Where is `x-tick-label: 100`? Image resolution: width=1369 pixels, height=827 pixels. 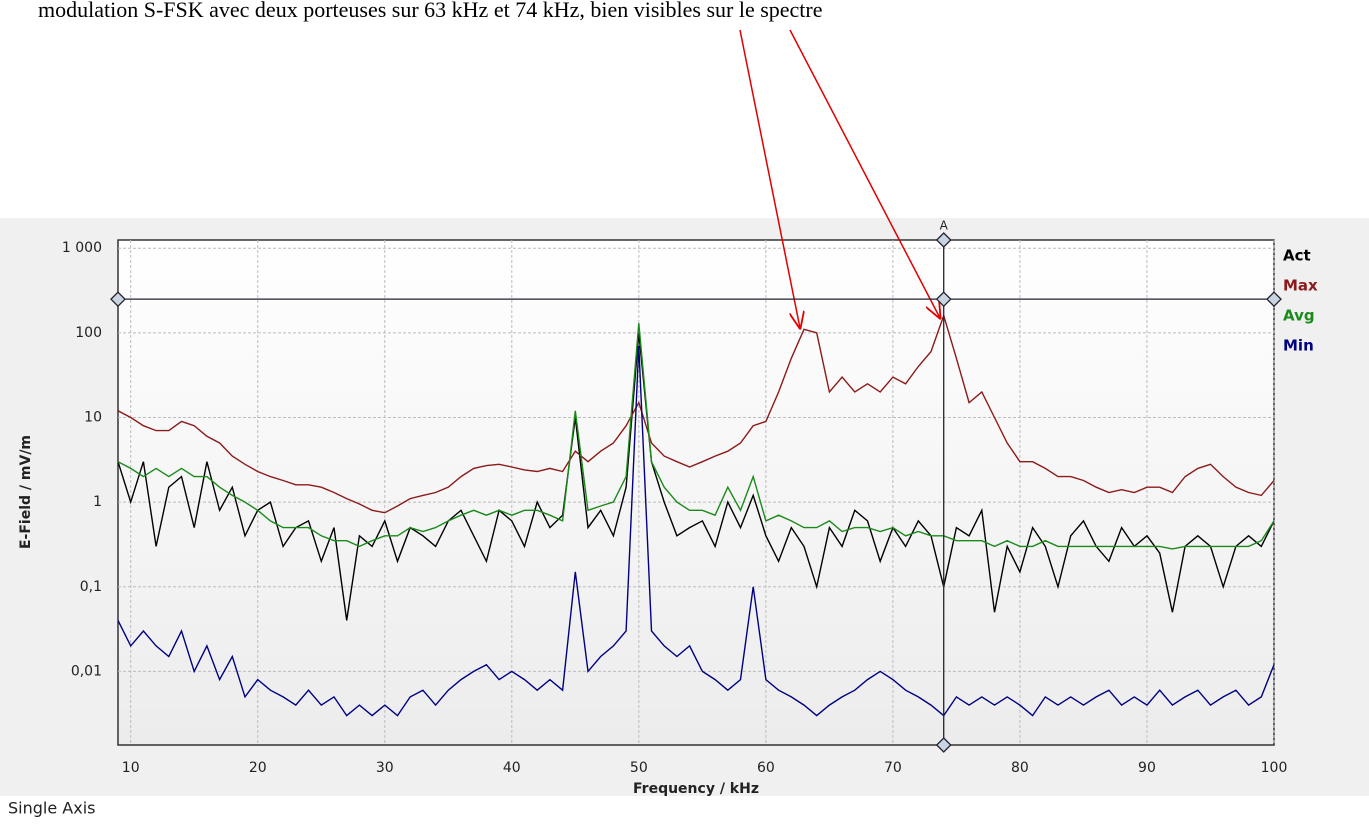 x-tick-label: 100 is located at coordinates (1274, 768).